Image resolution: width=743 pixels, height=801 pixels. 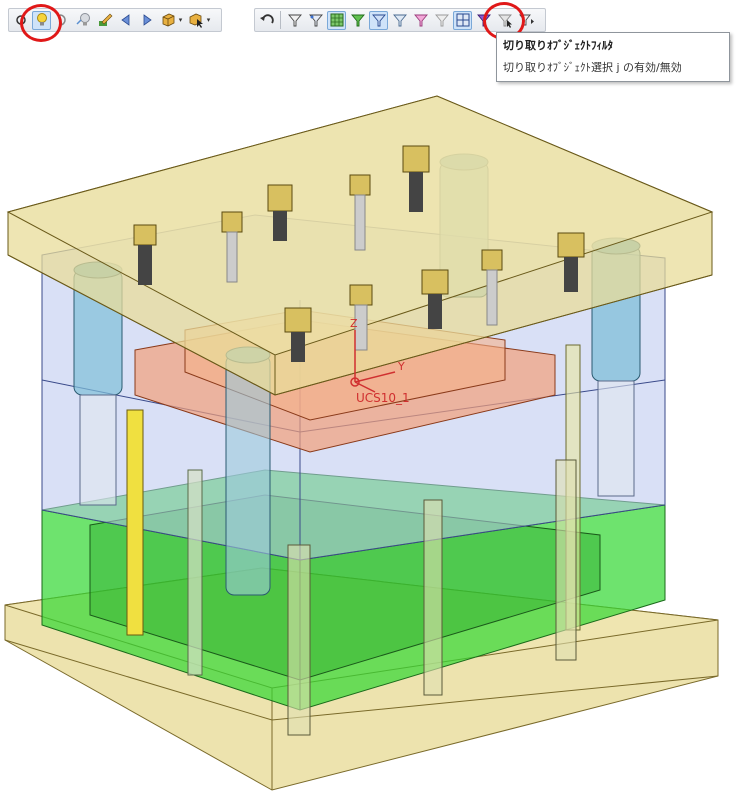 I want to click on lightbulb-icon, so click(x=41, y=19).